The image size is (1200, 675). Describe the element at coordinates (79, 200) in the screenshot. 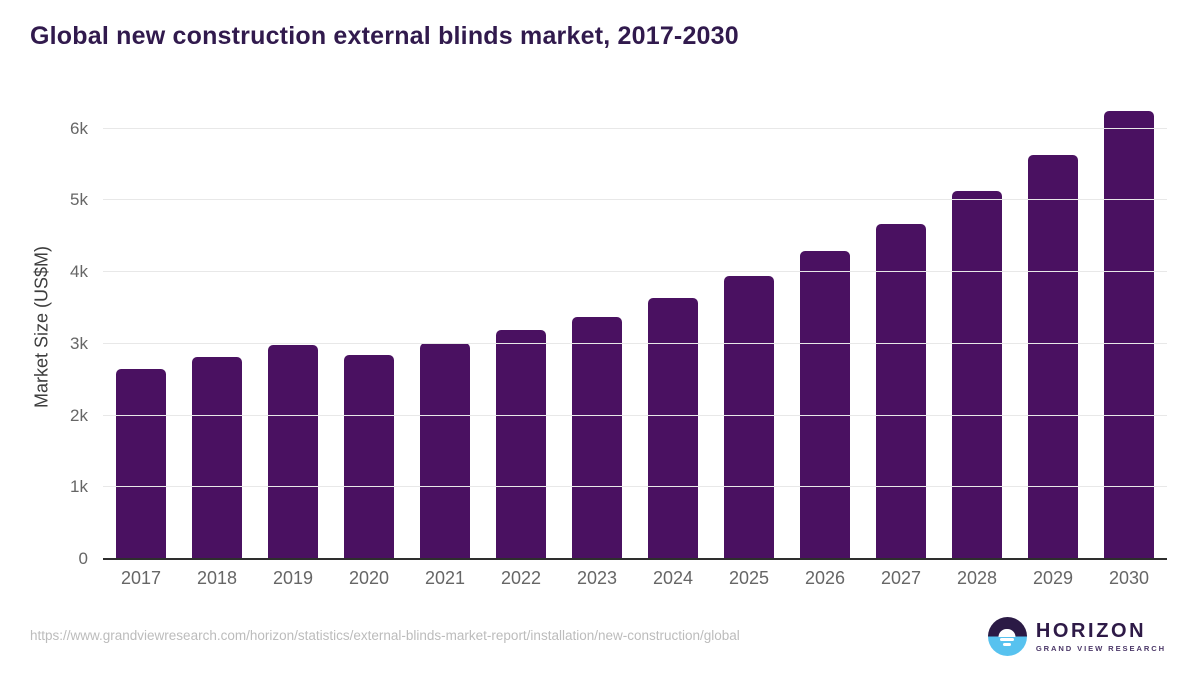

I see `y-tick-label-5k: 5k` at that location.